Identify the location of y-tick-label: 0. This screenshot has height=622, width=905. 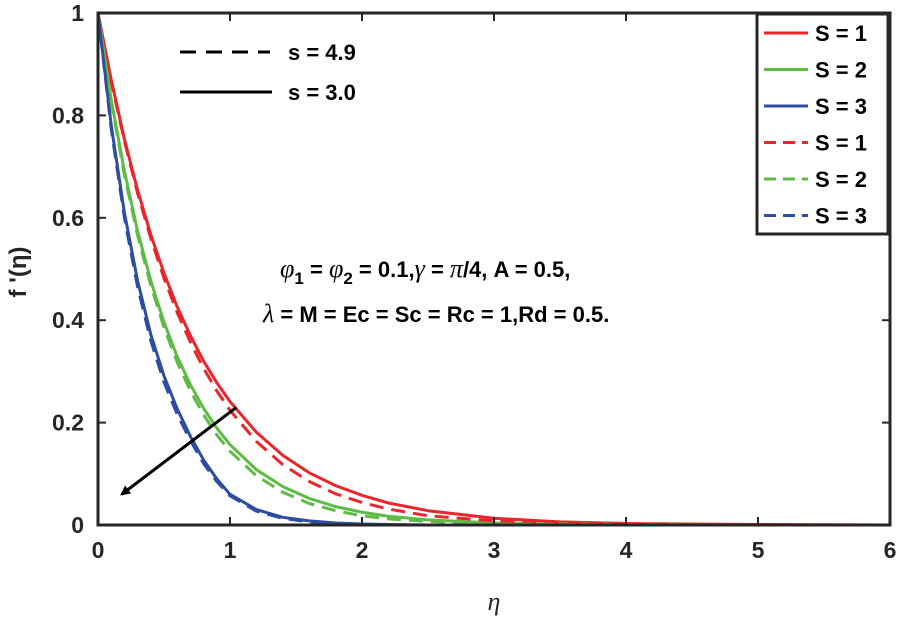
(77, 525).